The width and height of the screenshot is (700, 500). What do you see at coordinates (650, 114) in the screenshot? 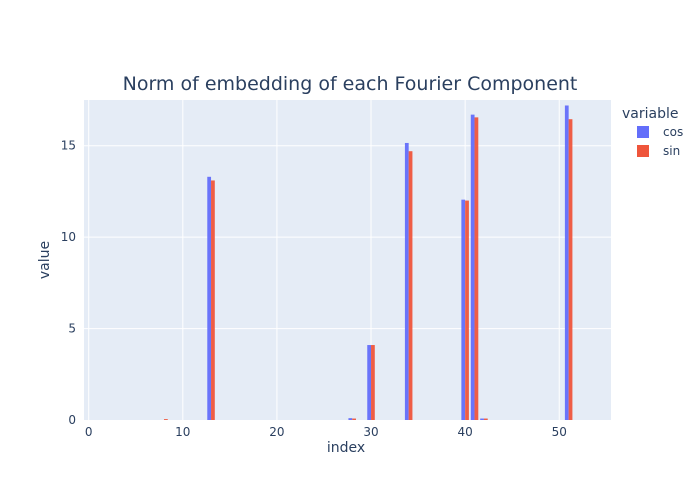
I see `legend-title: variable` at bounding box center [650, 114].